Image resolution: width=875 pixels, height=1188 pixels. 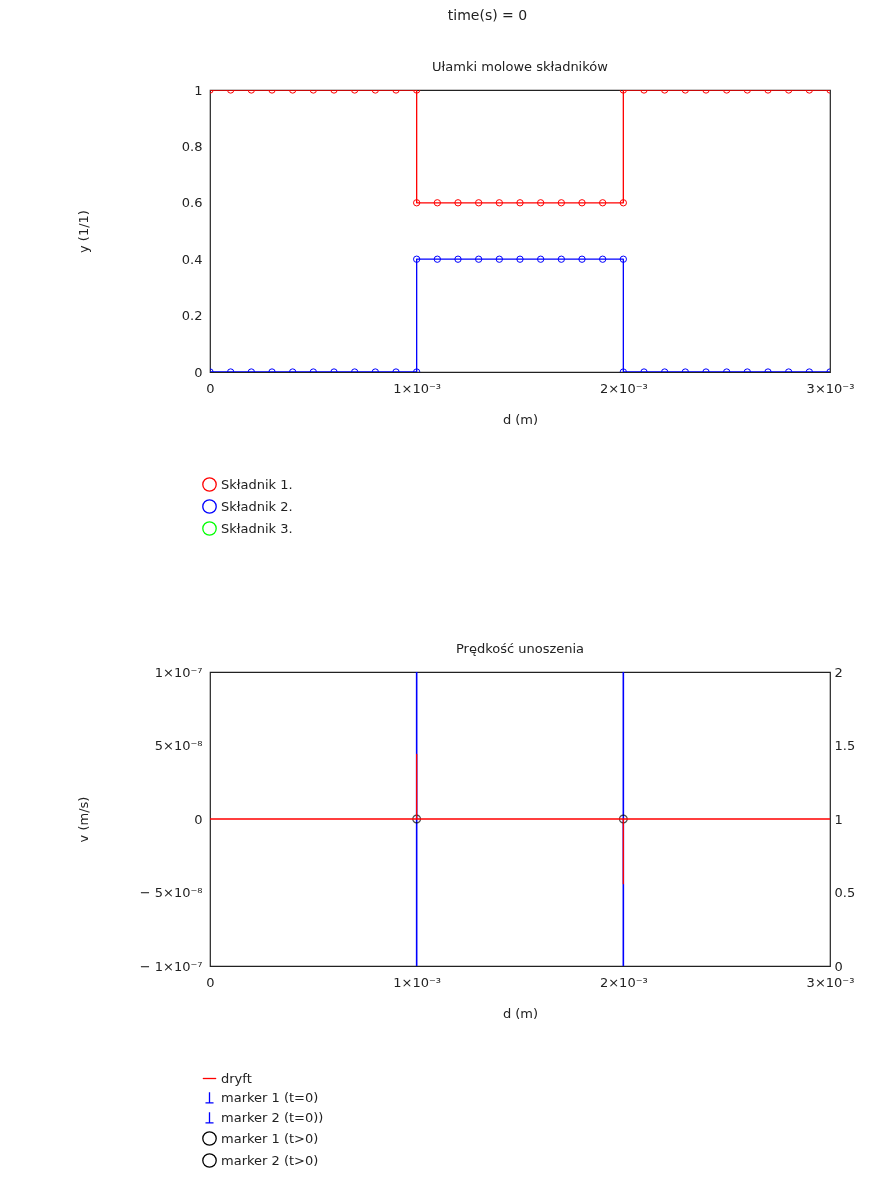 What do you see at coordinates (520, 66) in the screenshot?
I see `chart-title: Ułamki molowe składników` at bounding box center [520, 66].